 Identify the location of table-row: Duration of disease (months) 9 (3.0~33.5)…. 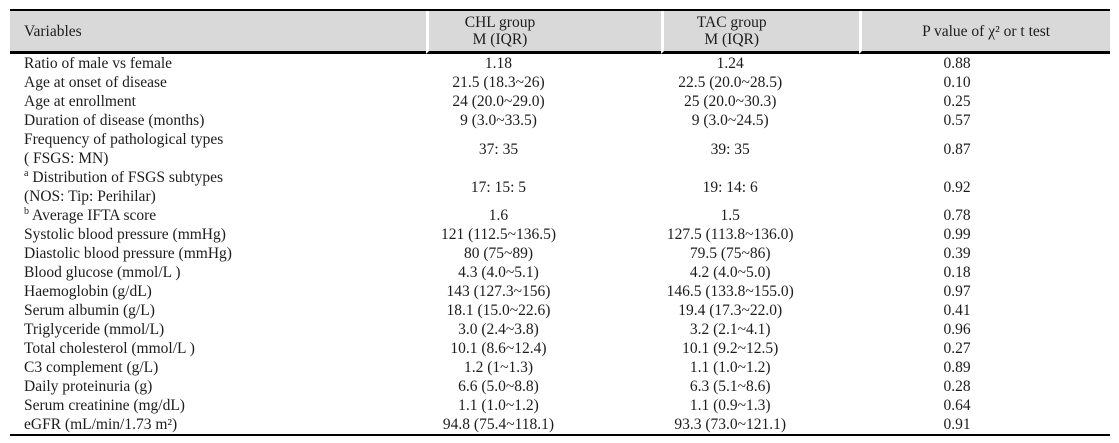
(560, 120).